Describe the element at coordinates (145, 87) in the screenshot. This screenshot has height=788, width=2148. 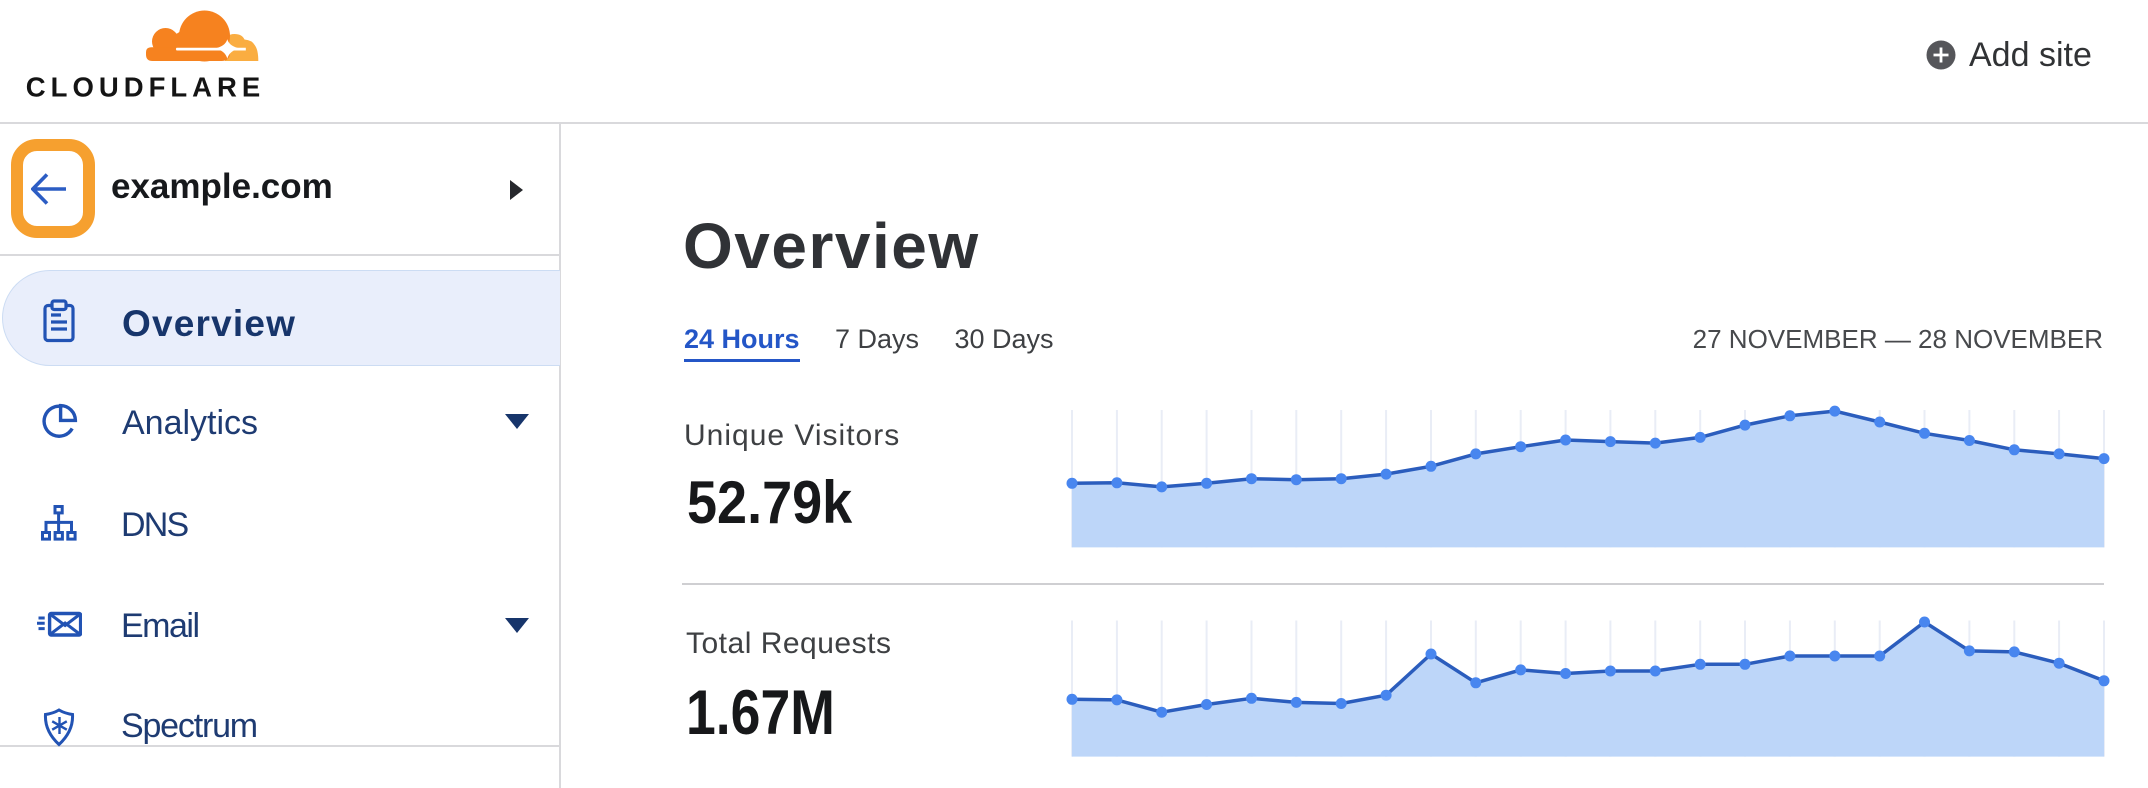
I see `svg-text: CLOUDFLARE` at that location.